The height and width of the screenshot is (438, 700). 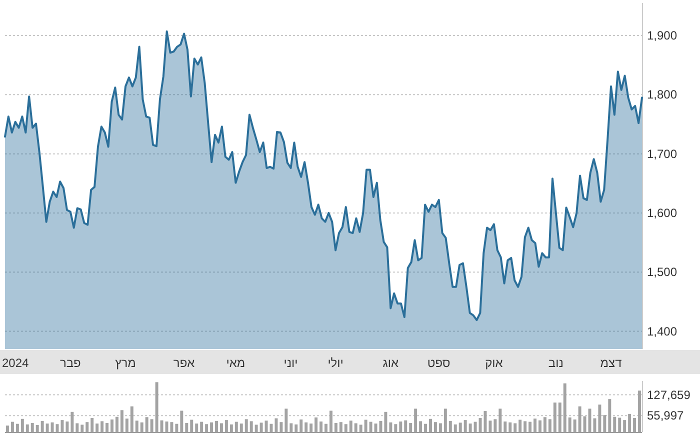 I want to click on y-tick-label: 55,997, so click(x=665, y=415).